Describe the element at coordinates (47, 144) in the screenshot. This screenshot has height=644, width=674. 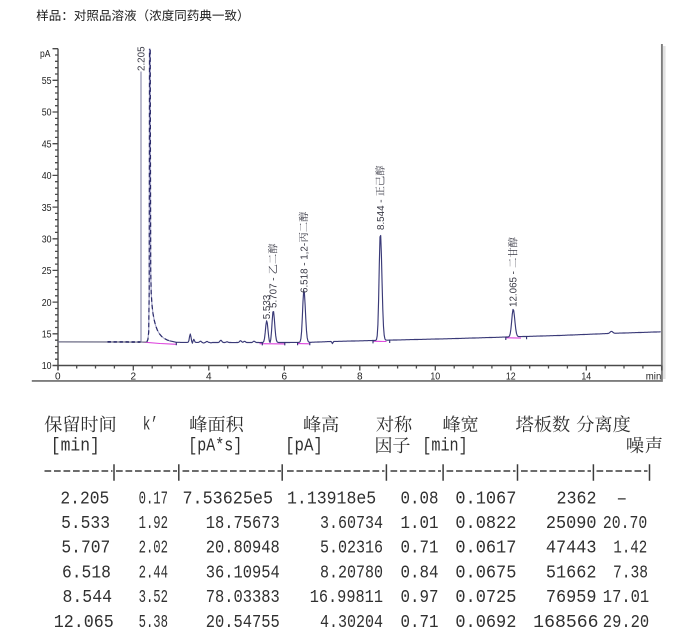
I see `svg-text: 45` at that location.